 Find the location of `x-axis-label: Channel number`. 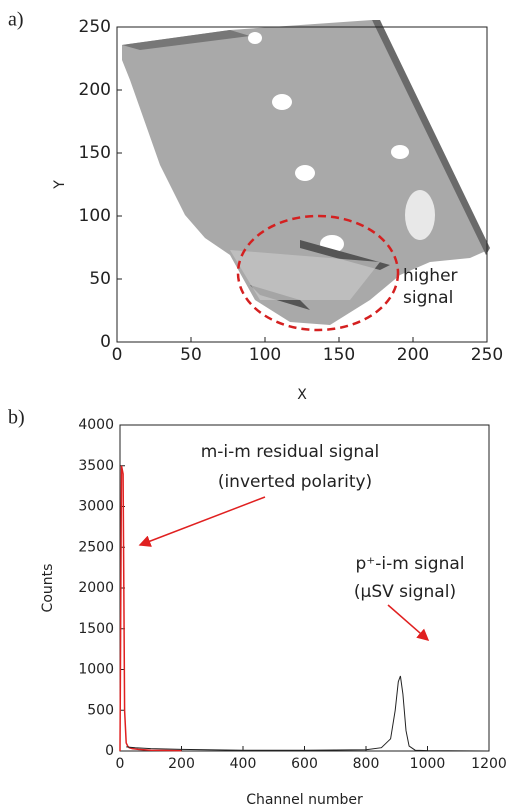

x-axis-label: Channel number is located at coordinates (304, 800).